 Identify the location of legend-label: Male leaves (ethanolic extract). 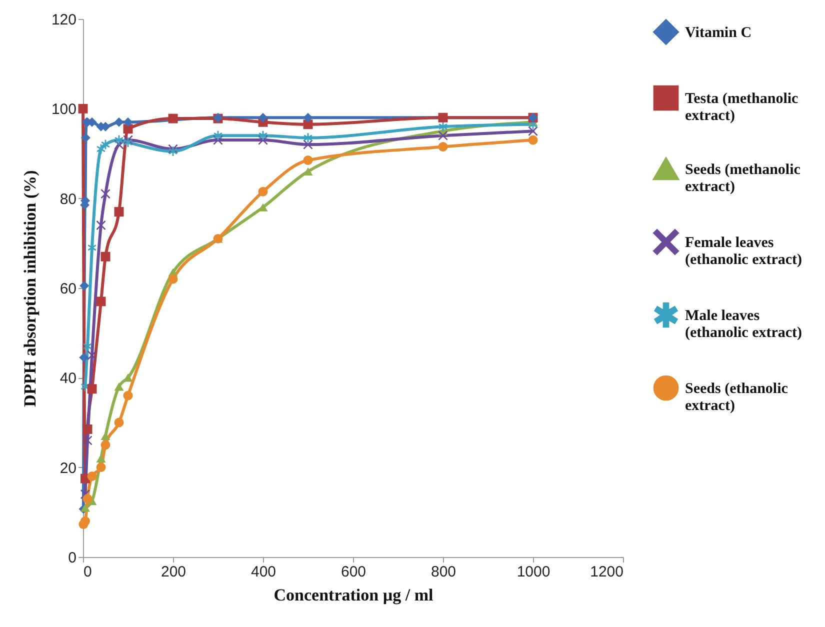
(743, 324).